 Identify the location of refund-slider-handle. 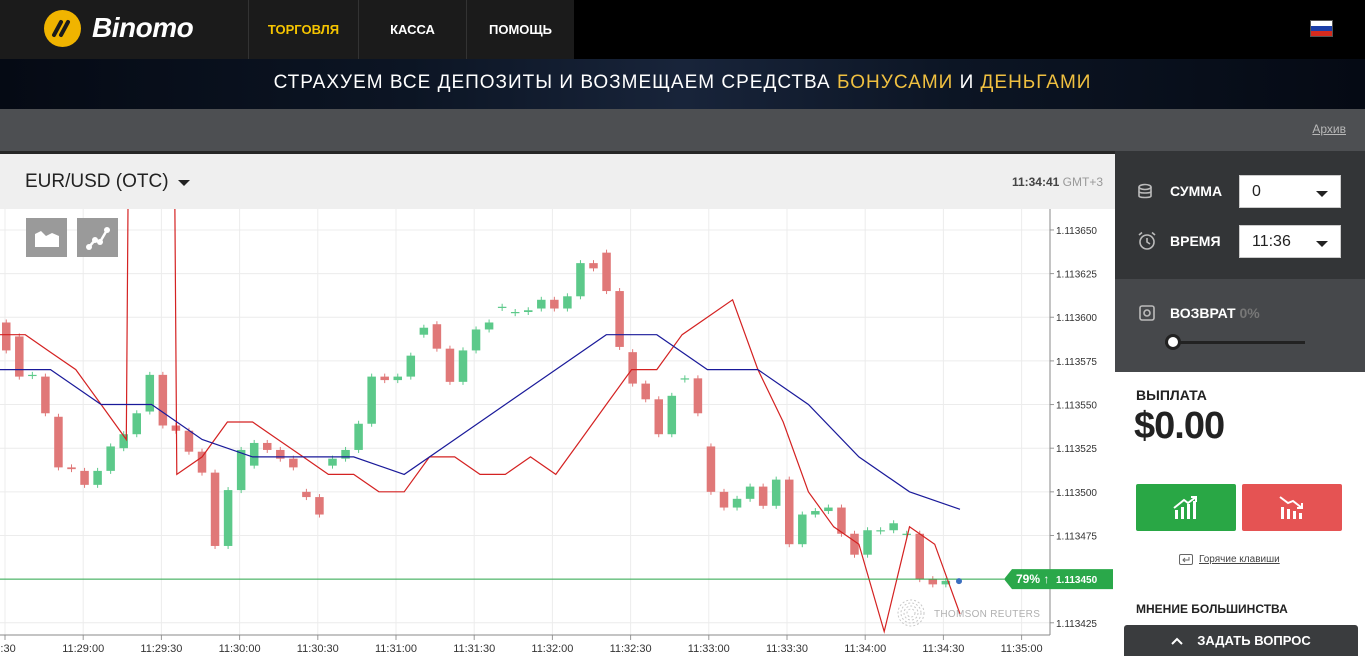
(1173, 342).